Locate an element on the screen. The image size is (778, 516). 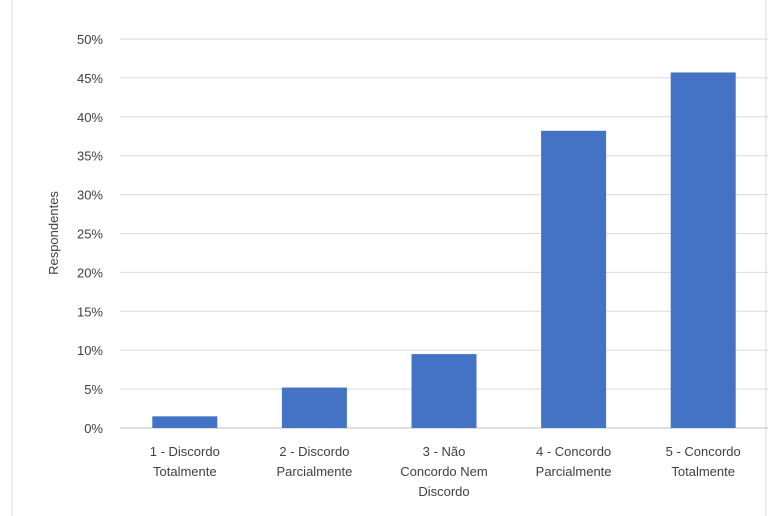
x-category-label: 3 - Não Concordo Nem Discordo is located at coordinates (443, 471).